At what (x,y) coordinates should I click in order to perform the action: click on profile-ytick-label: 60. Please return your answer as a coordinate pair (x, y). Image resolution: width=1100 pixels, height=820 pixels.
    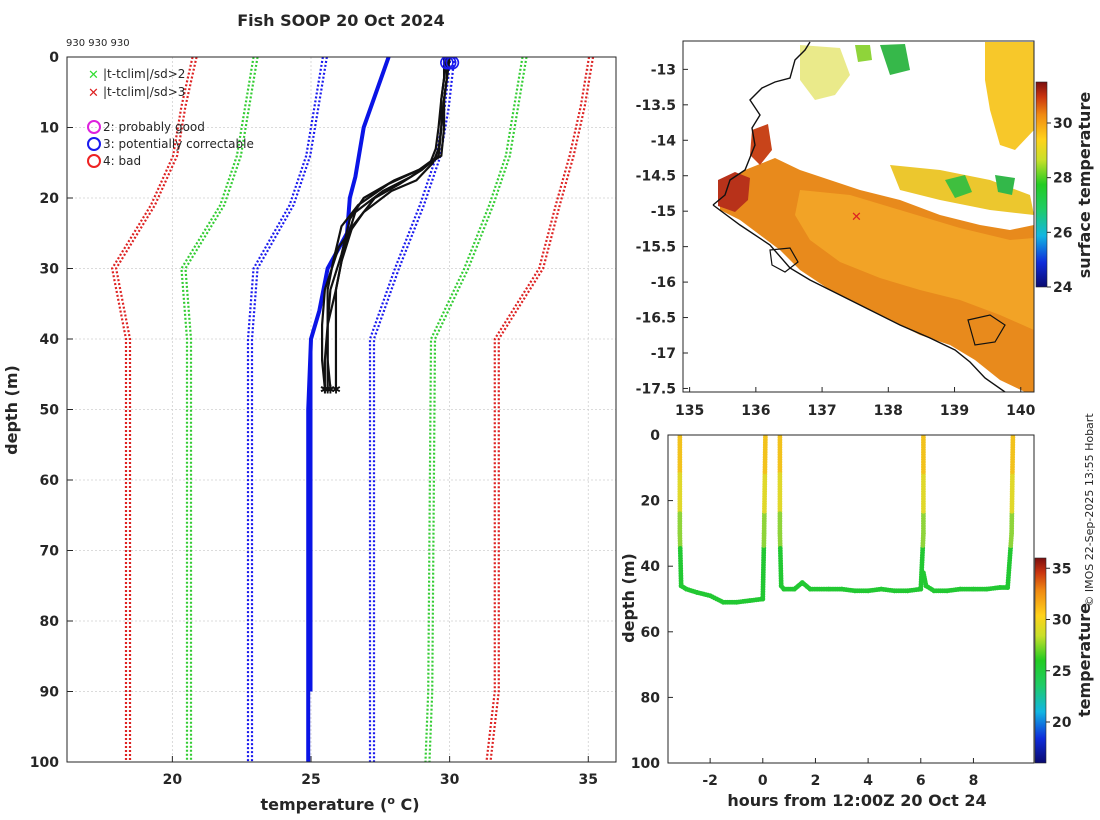
    Looking at the image, I should click on (50, 481).